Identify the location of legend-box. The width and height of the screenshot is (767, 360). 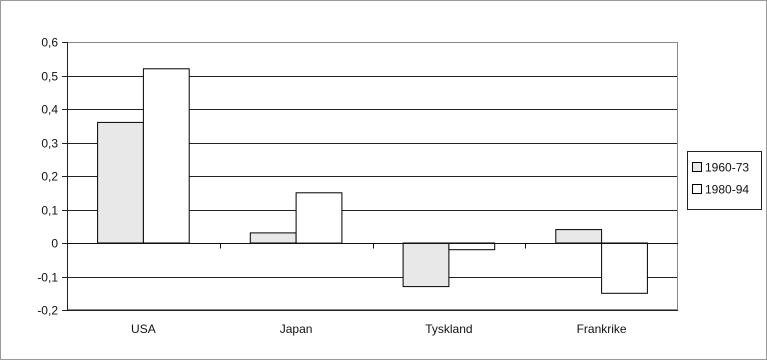
(724, 180).